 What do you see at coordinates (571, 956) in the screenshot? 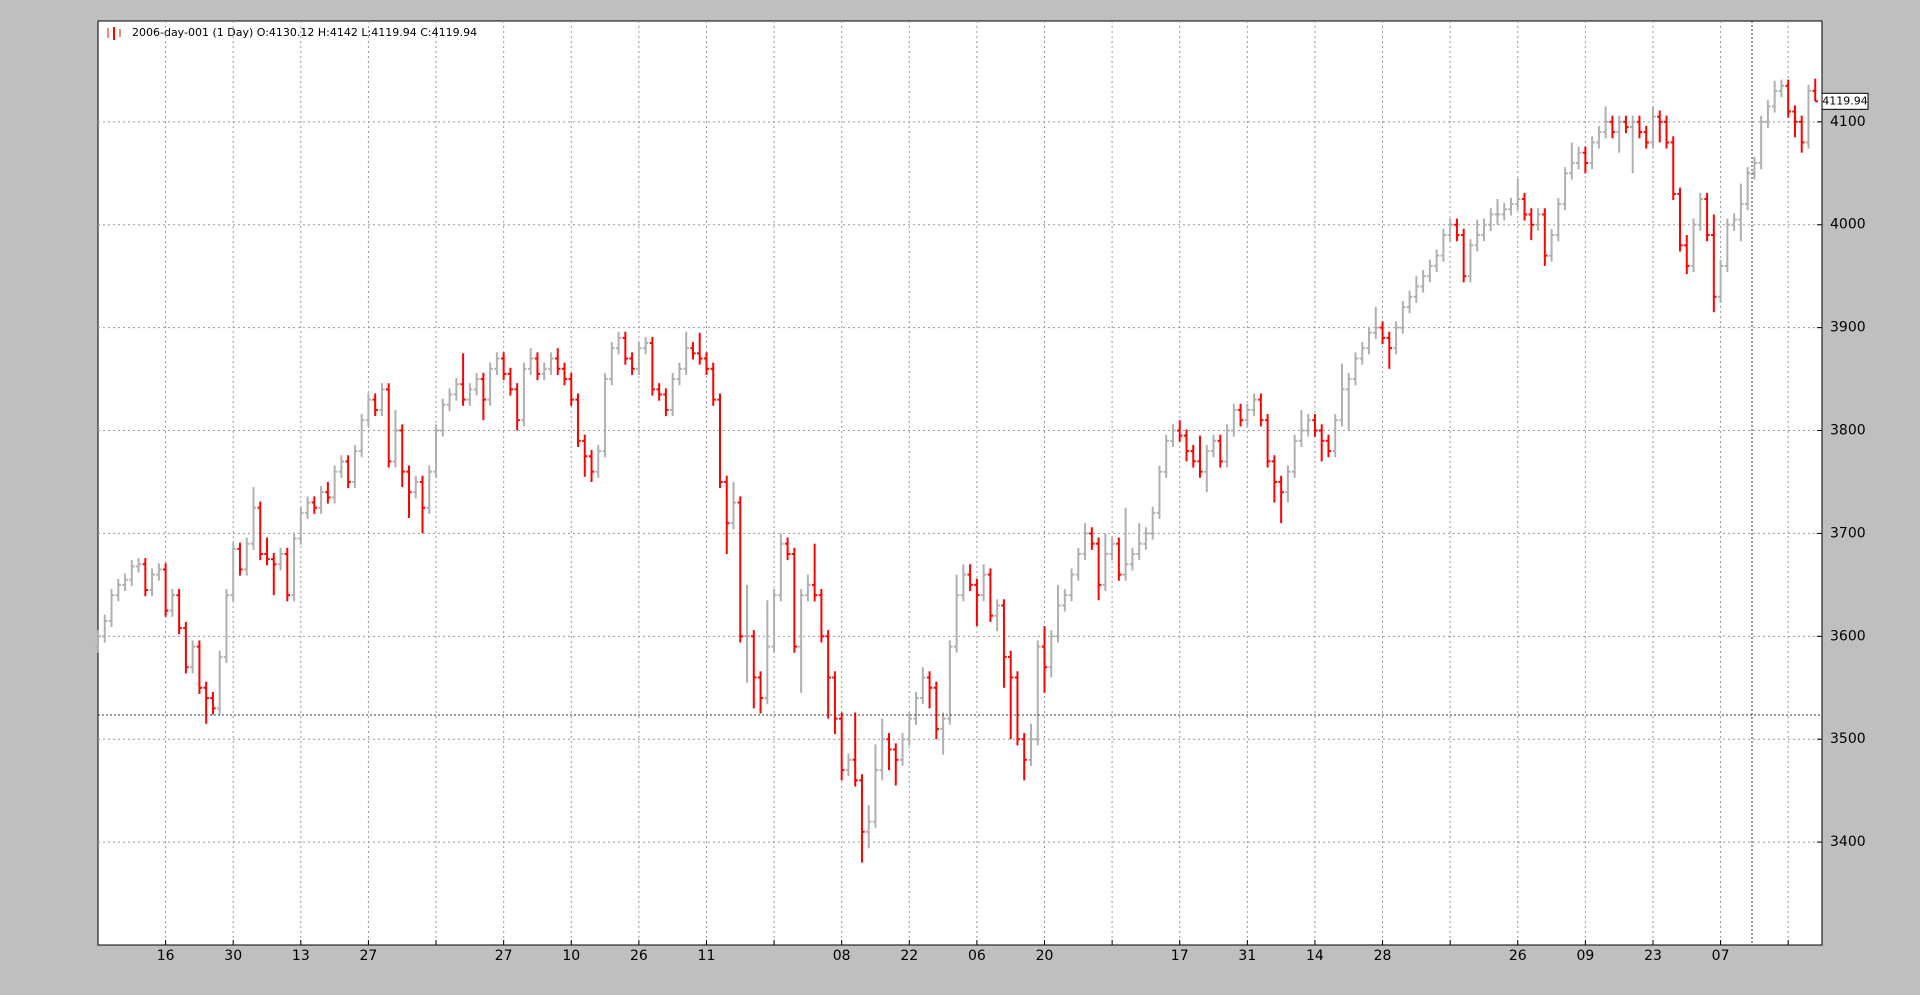
I see `x-tick-label: 10` at bounding box center [571, 956].